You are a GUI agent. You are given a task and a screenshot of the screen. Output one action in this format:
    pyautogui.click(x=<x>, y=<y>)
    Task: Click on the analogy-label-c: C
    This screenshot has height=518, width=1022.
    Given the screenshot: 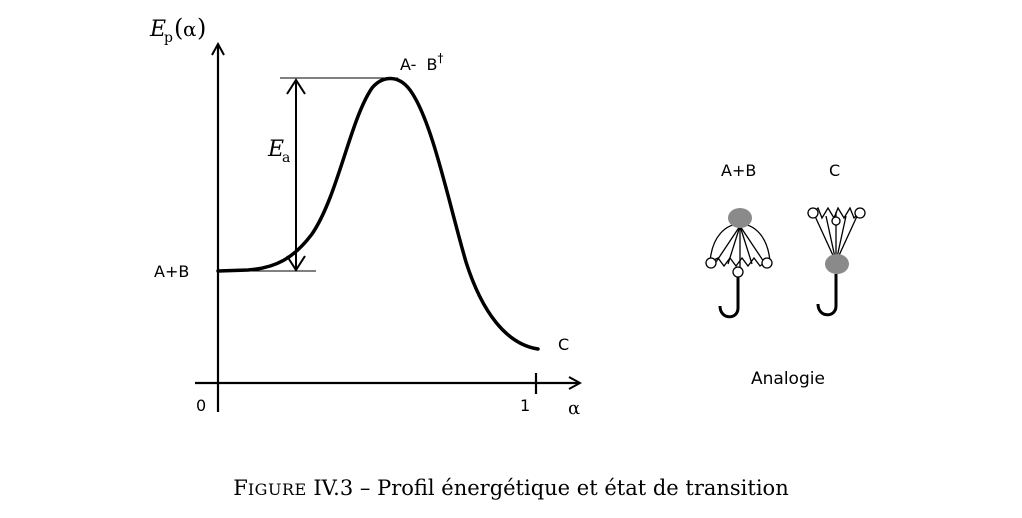 What is the action you would take?
    pyautogui.click(x=834, y=170)
    